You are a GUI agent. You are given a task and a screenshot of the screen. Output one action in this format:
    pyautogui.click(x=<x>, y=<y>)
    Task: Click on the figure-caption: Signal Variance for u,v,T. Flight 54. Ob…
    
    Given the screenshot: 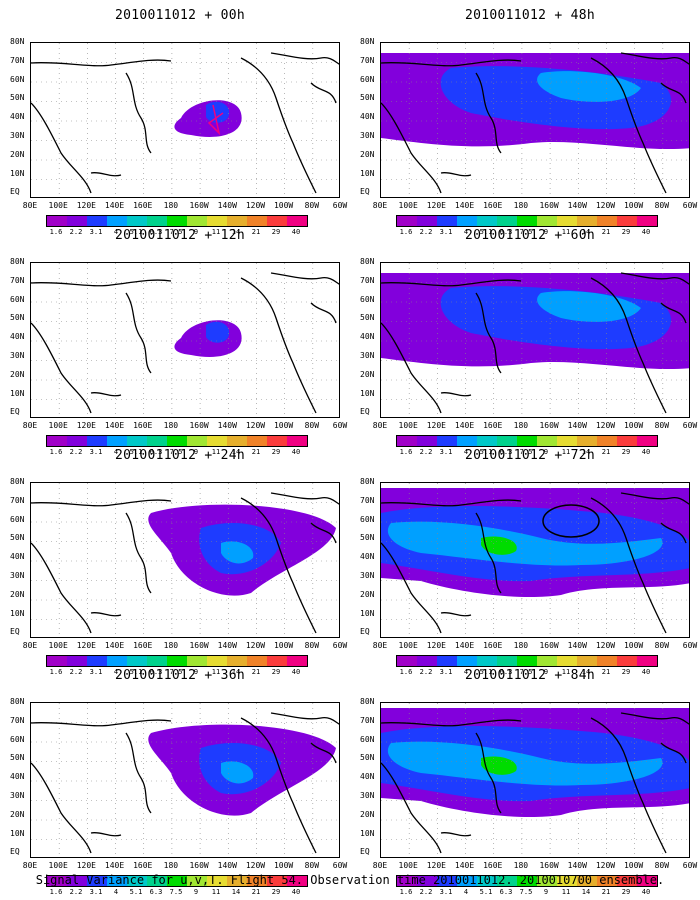 What is the action you would take?
    pyautogui.click(x=350, y=880)
    